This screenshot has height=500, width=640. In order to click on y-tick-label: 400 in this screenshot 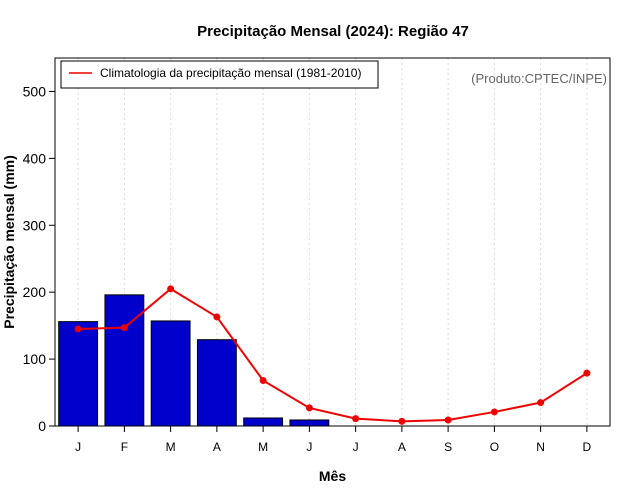, I will do `click(35, 158)`.